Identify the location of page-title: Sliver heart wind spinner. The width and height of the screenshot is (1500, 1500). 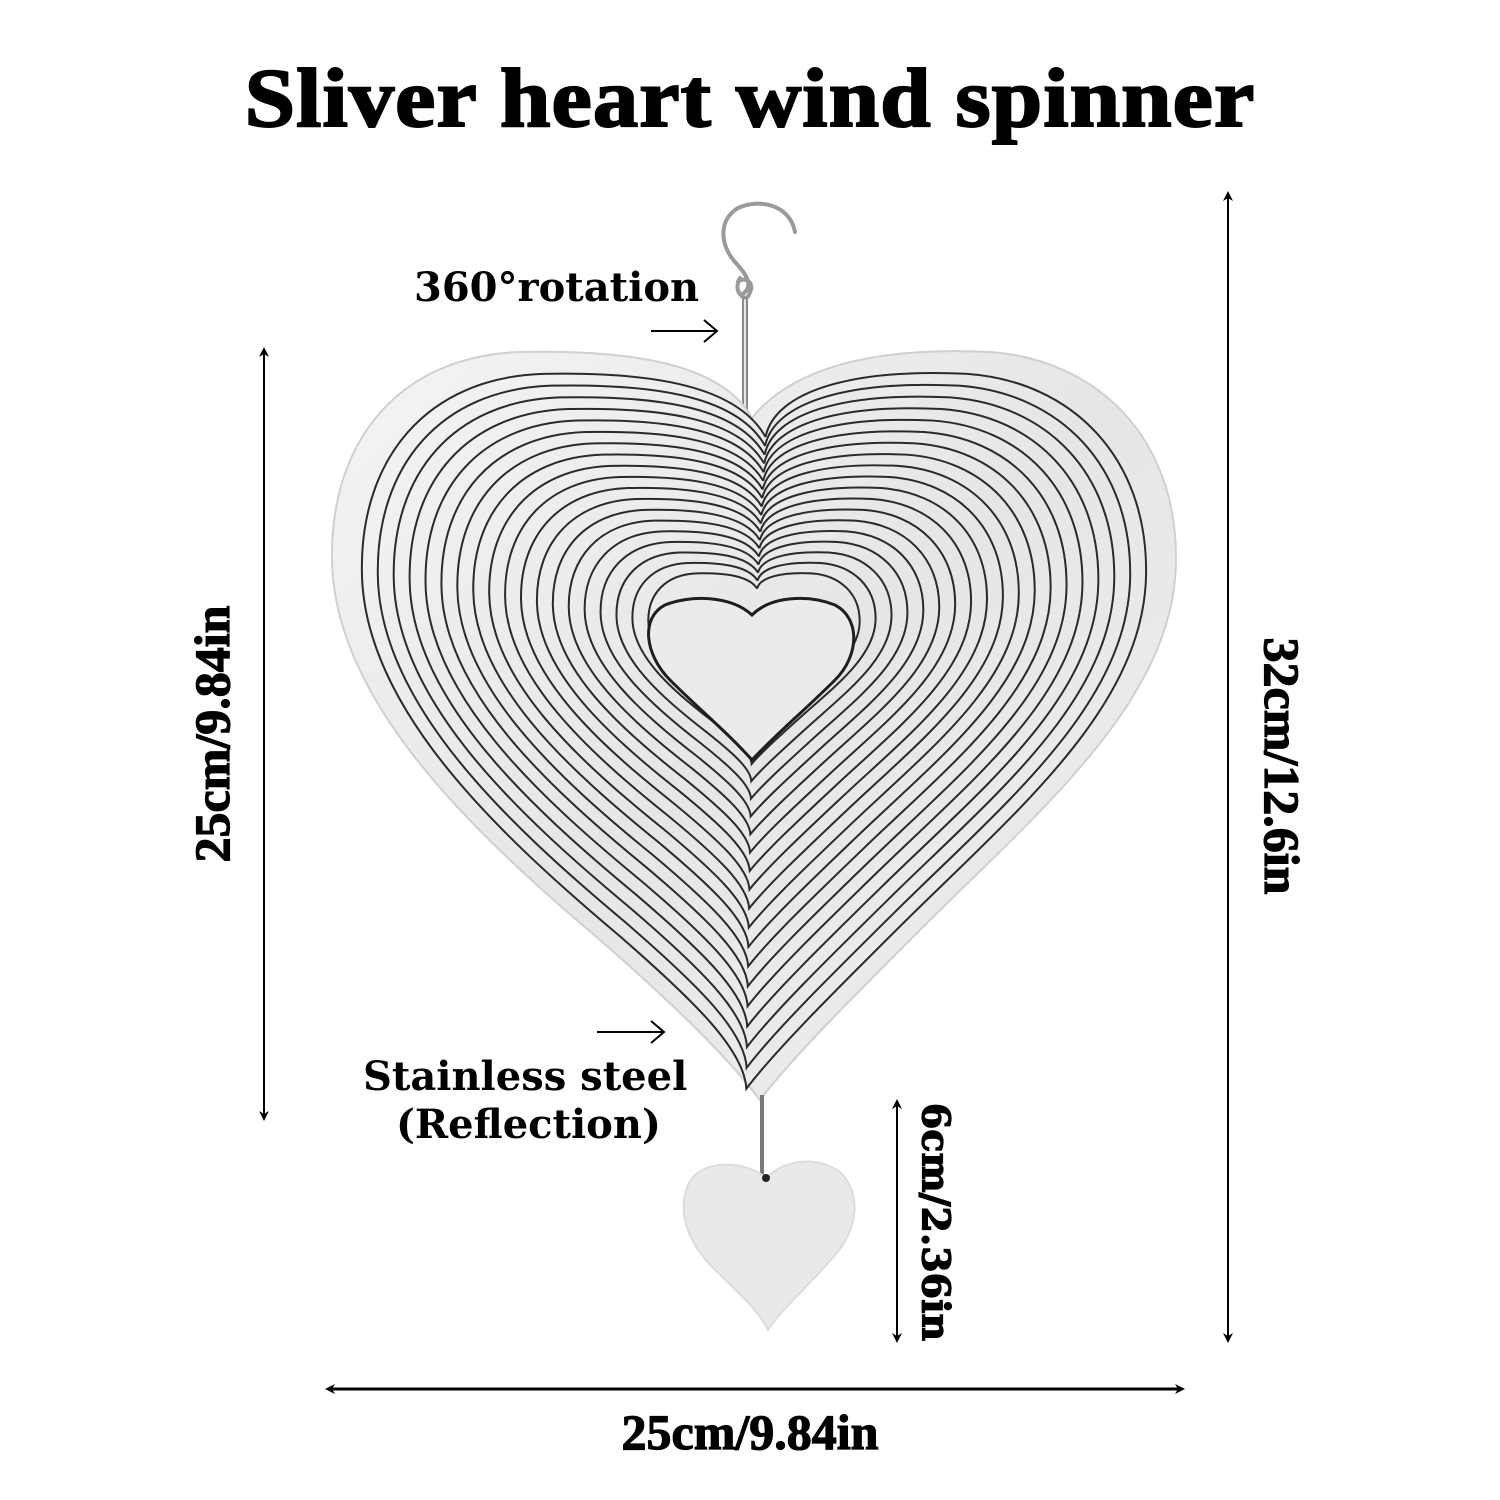
(750, 98).